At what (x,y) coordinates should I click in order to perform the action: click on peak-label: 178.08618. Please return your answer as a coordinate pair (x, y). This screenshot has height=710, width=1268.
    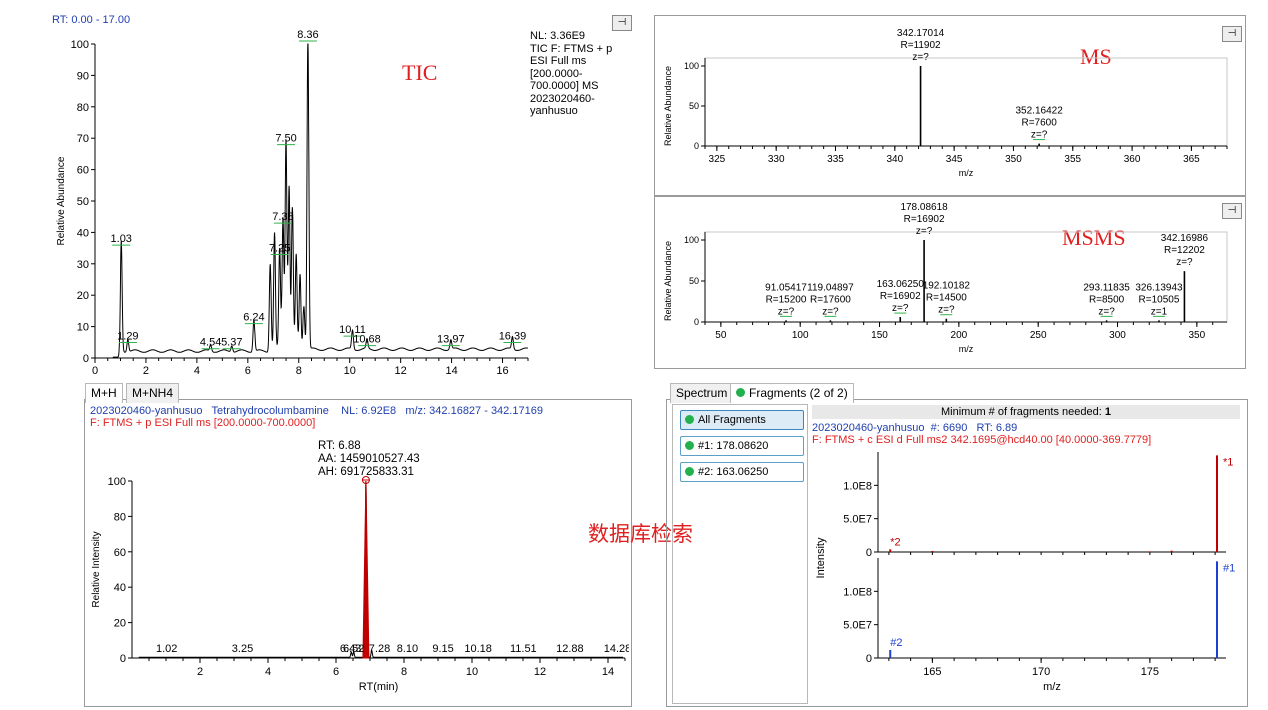
    Looking at the image, I should click on (924, 207).